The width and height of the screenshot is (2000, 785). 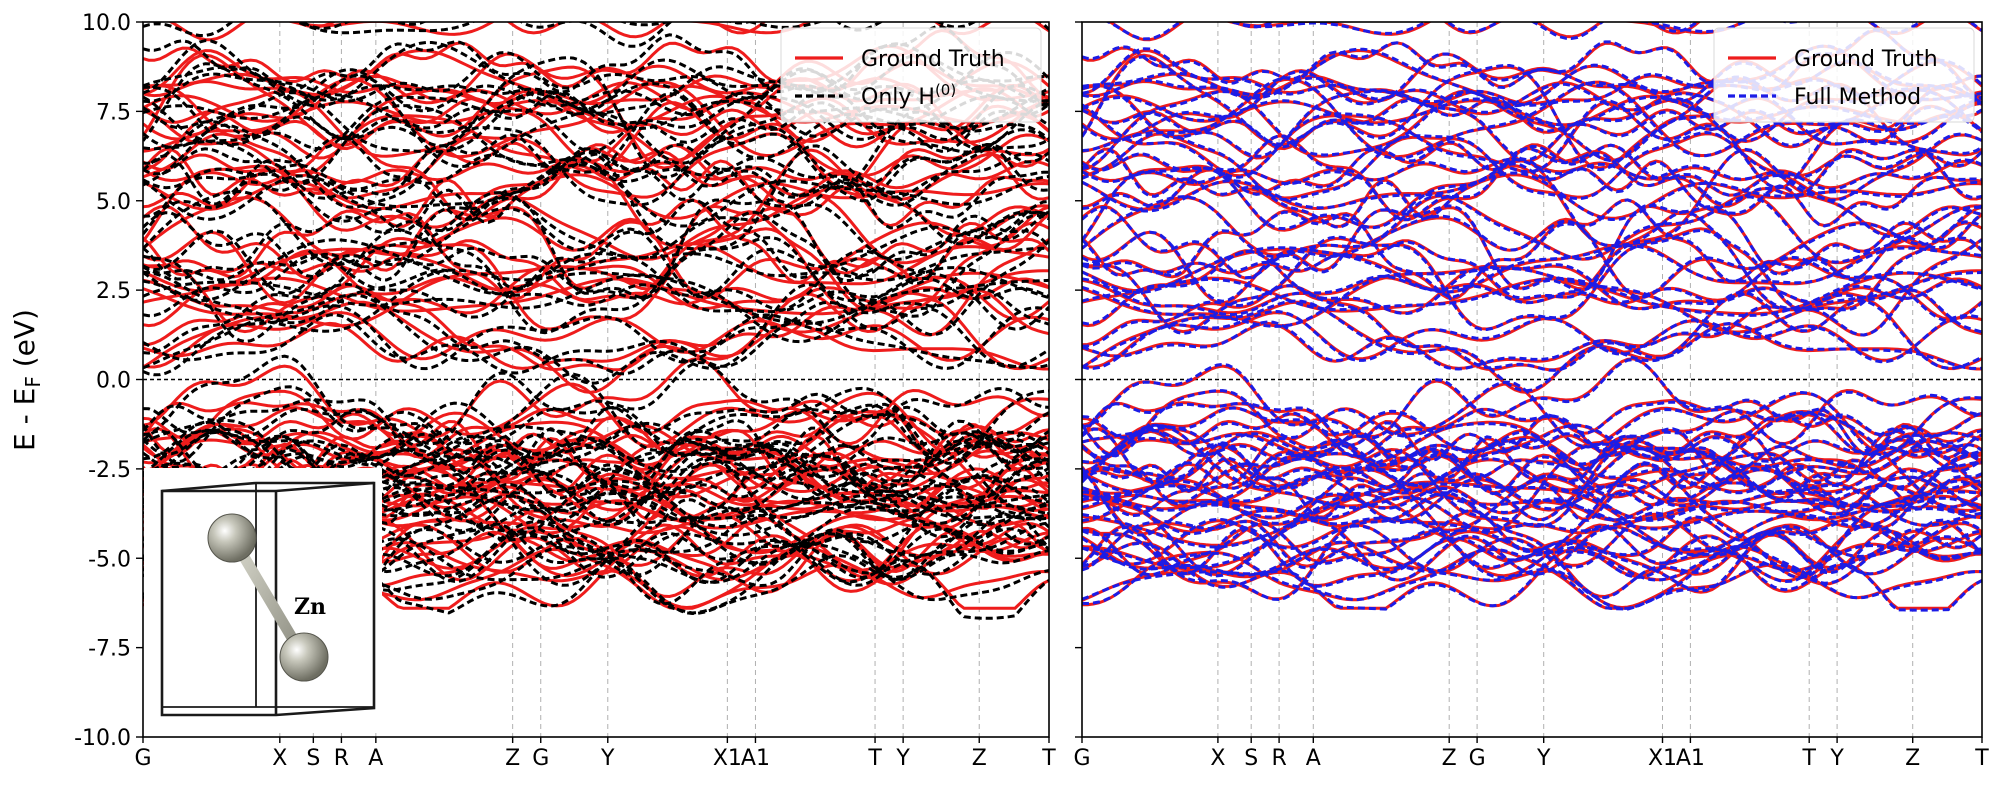 I want to click on legend-label: Ground Truth, so click(x=933, y=59).